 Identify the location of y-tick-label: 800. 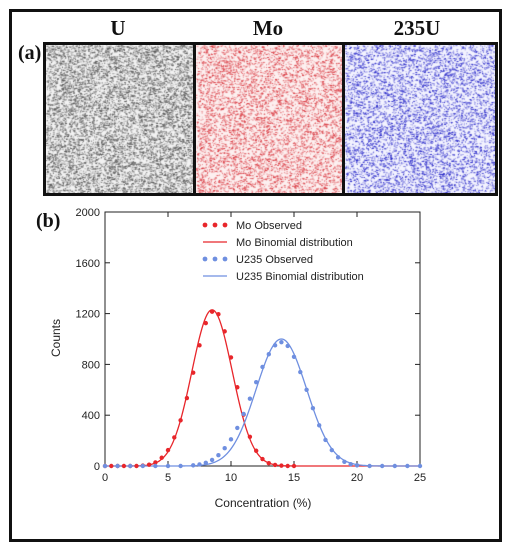
(91, 365).